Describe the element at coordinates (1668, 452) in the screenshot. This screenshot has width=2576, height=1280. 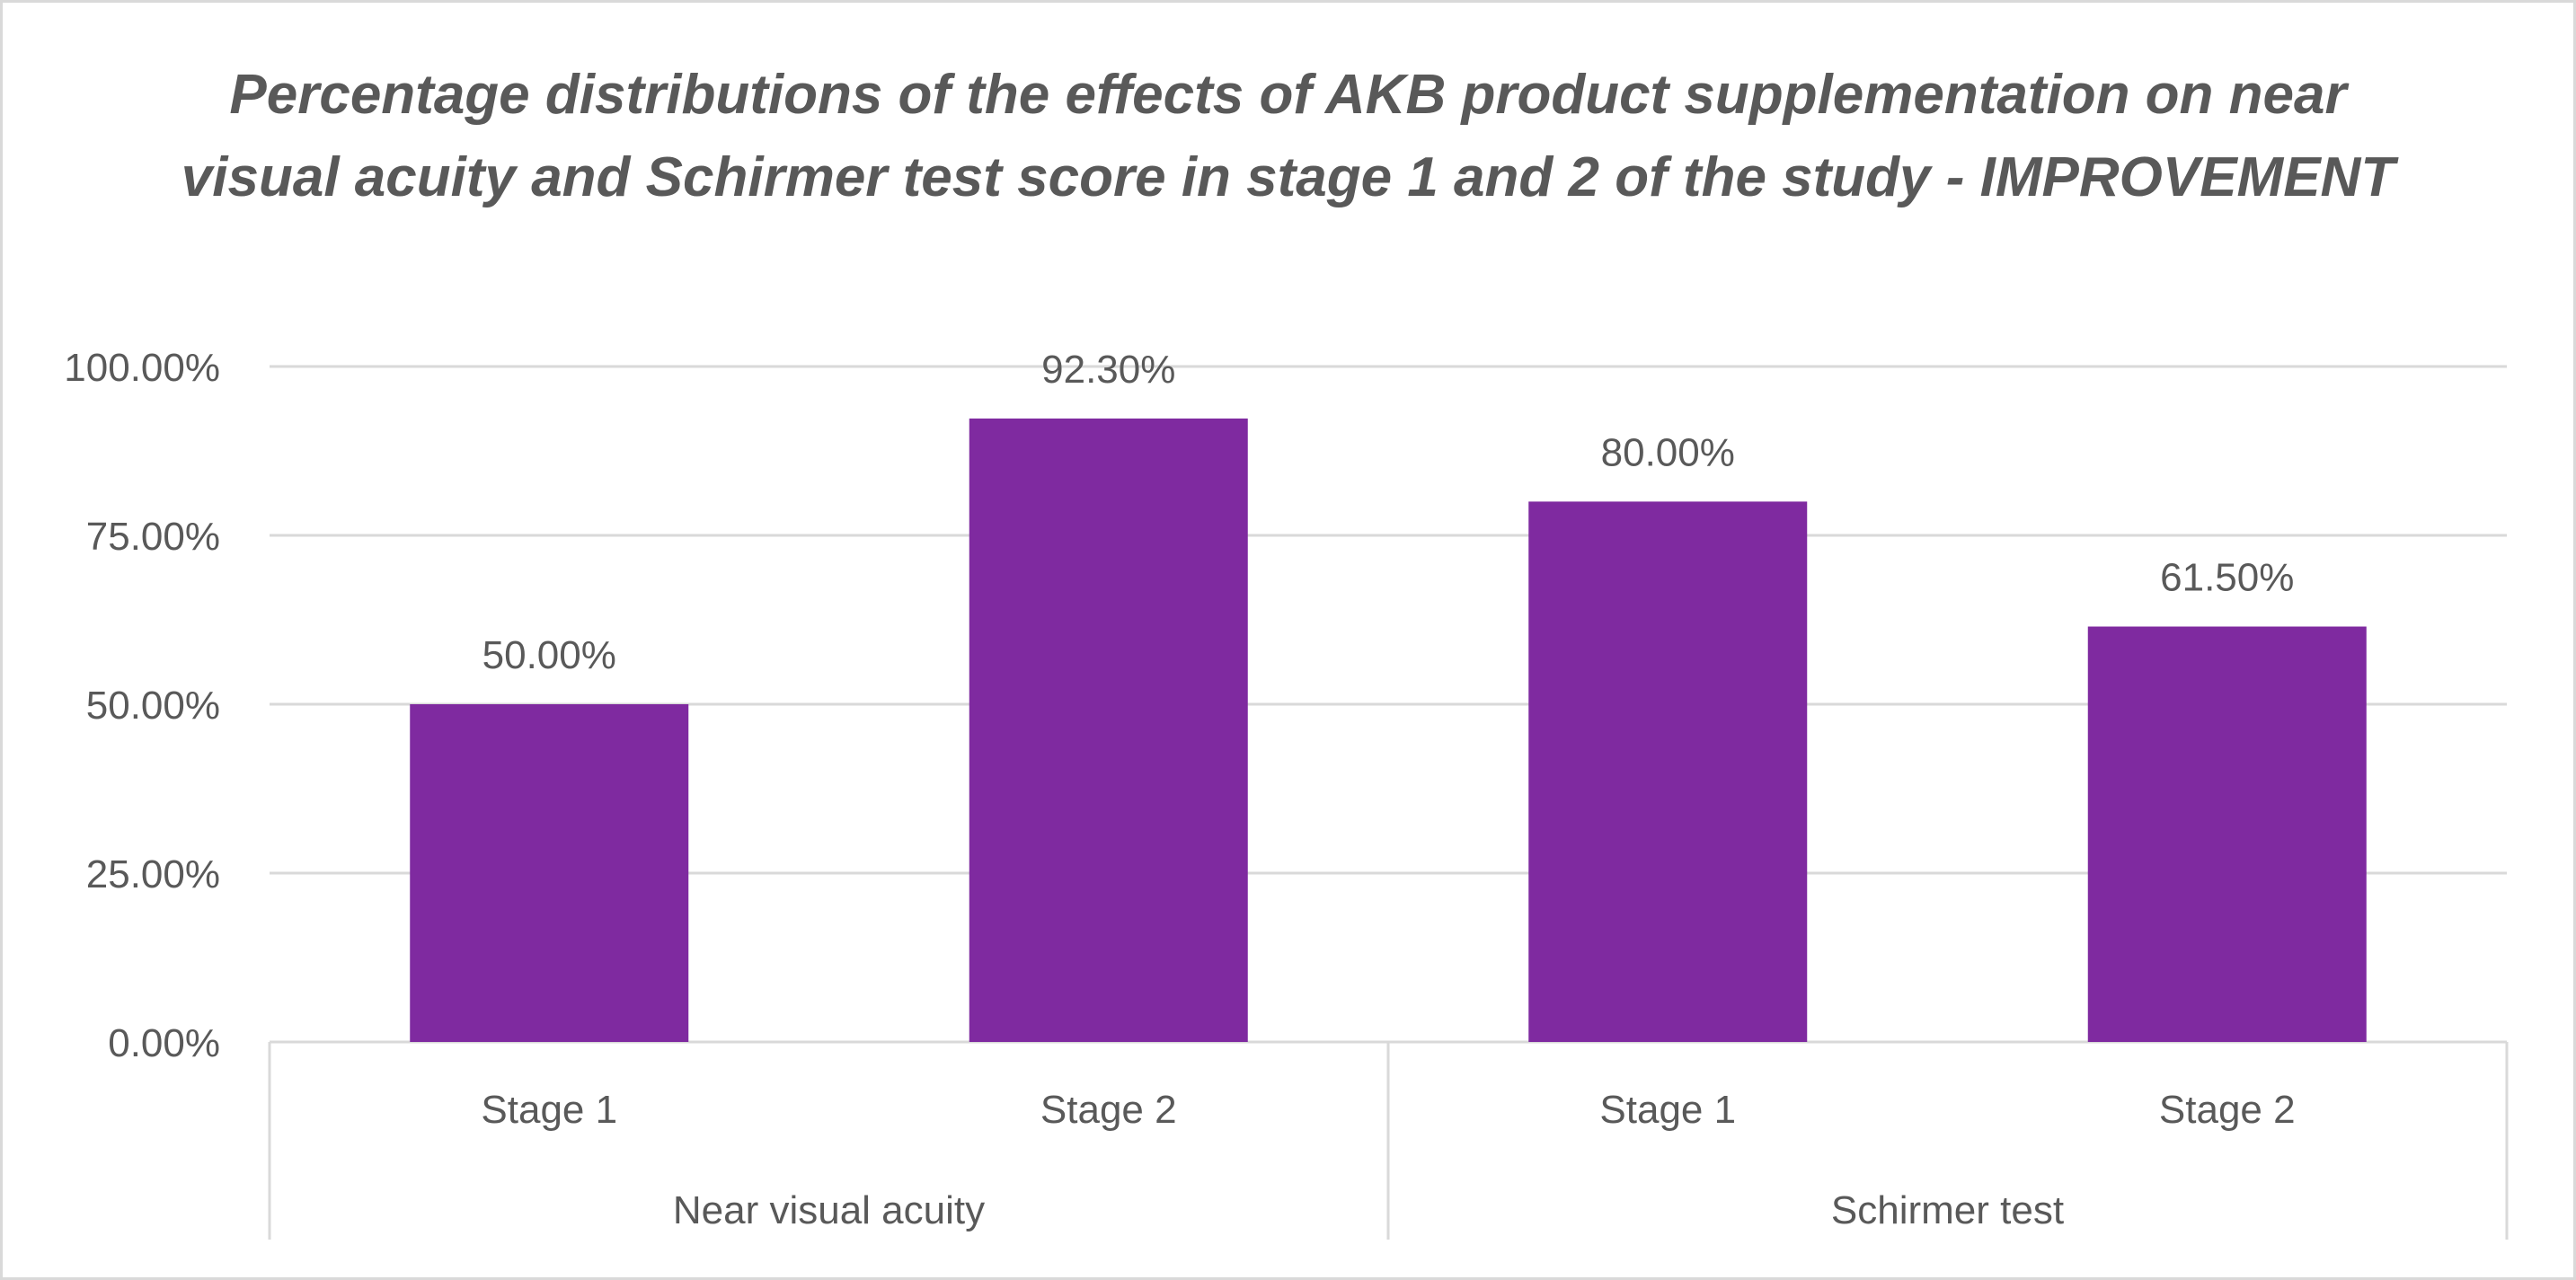
I see `data-label: 80.00%` at that location.